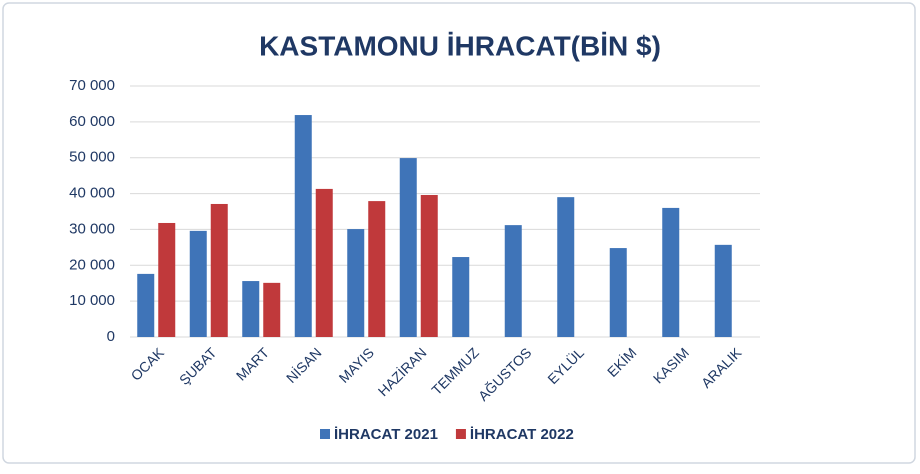  What do you see at coordinates (386, 434) in the screenshot?
I see `legend-label: İHRACAT 2021` at bounding box center [386, 434].